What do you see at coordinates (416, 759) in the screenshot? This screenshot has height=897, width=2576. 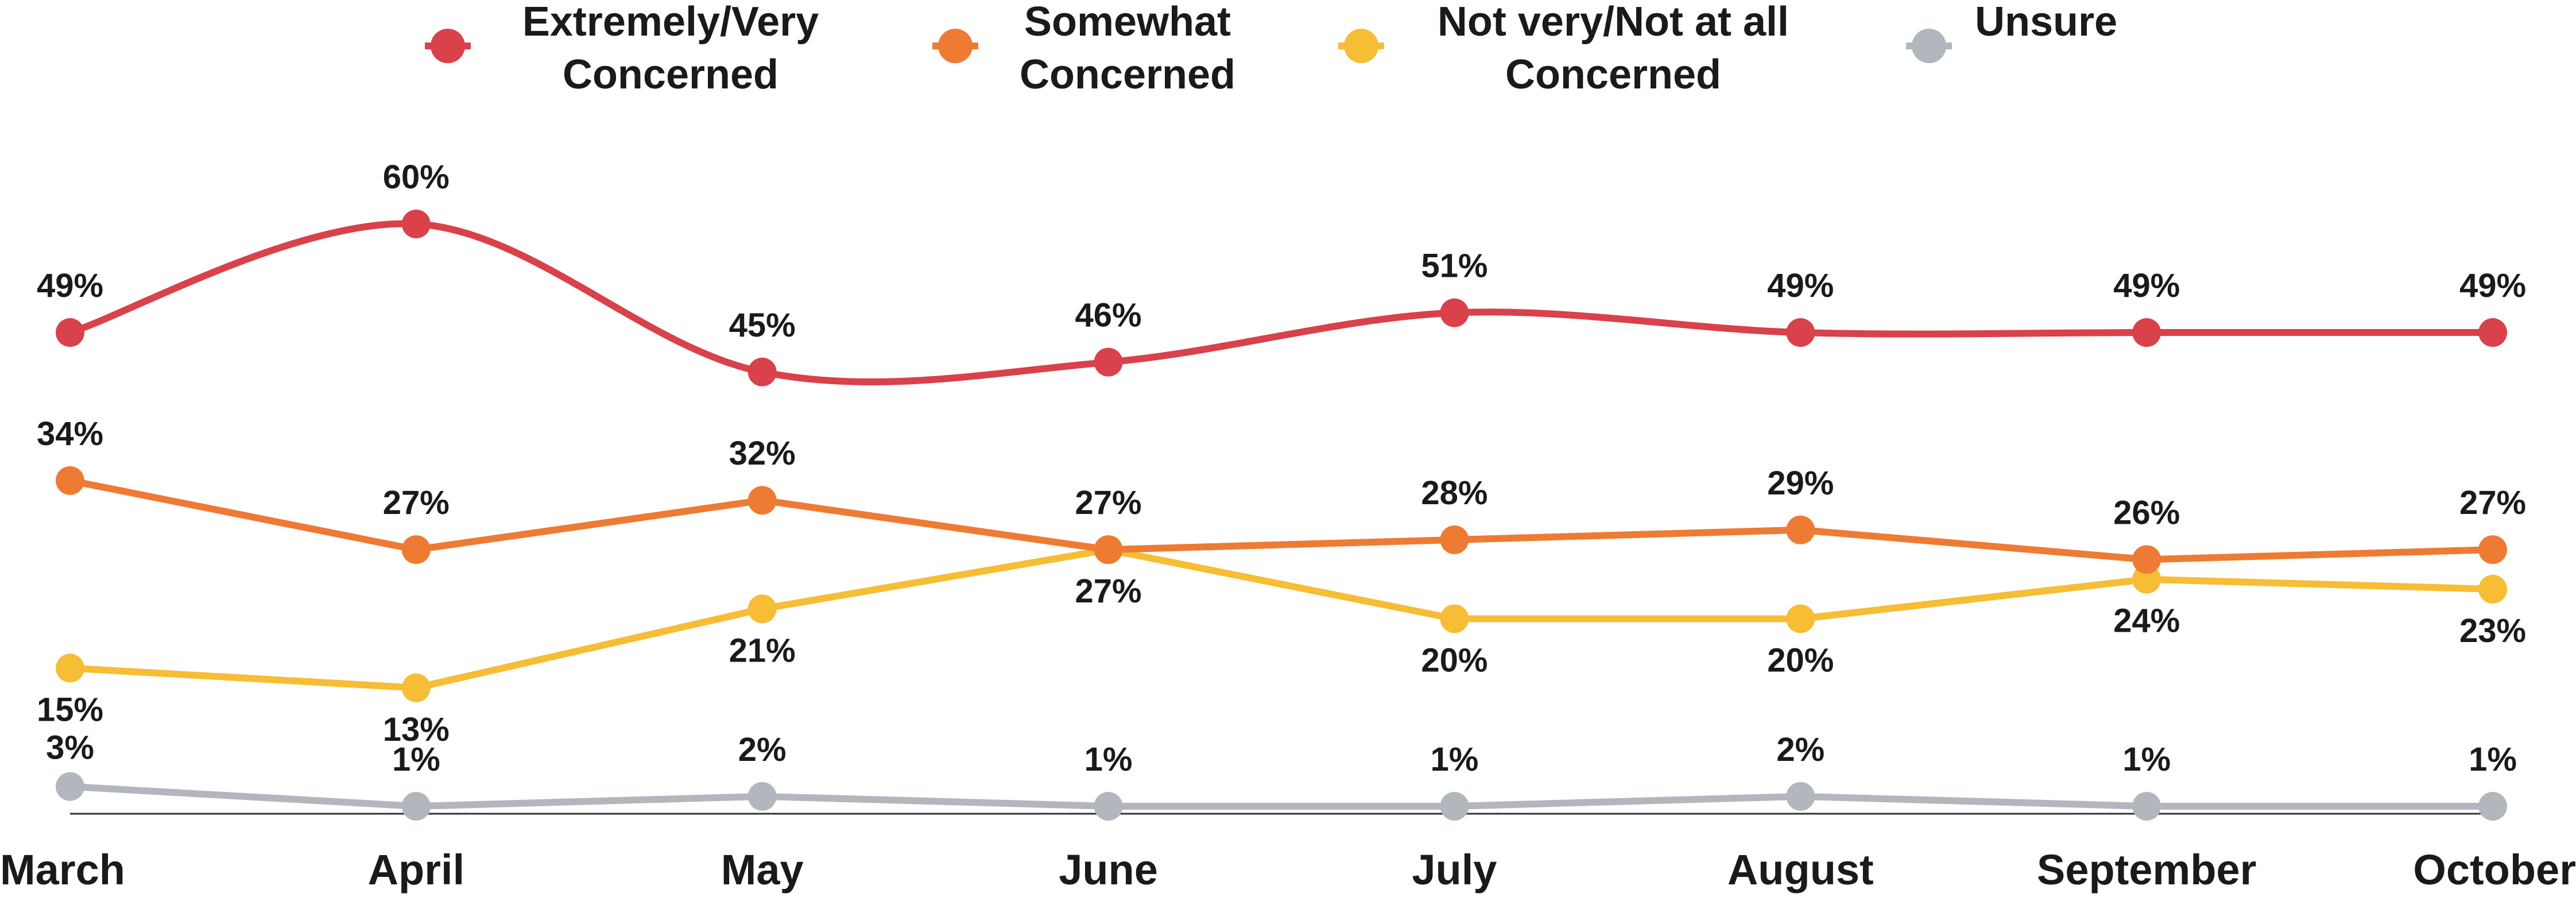 I see `data-label-unsure-april: 1%` at bounding box center [416, 759].